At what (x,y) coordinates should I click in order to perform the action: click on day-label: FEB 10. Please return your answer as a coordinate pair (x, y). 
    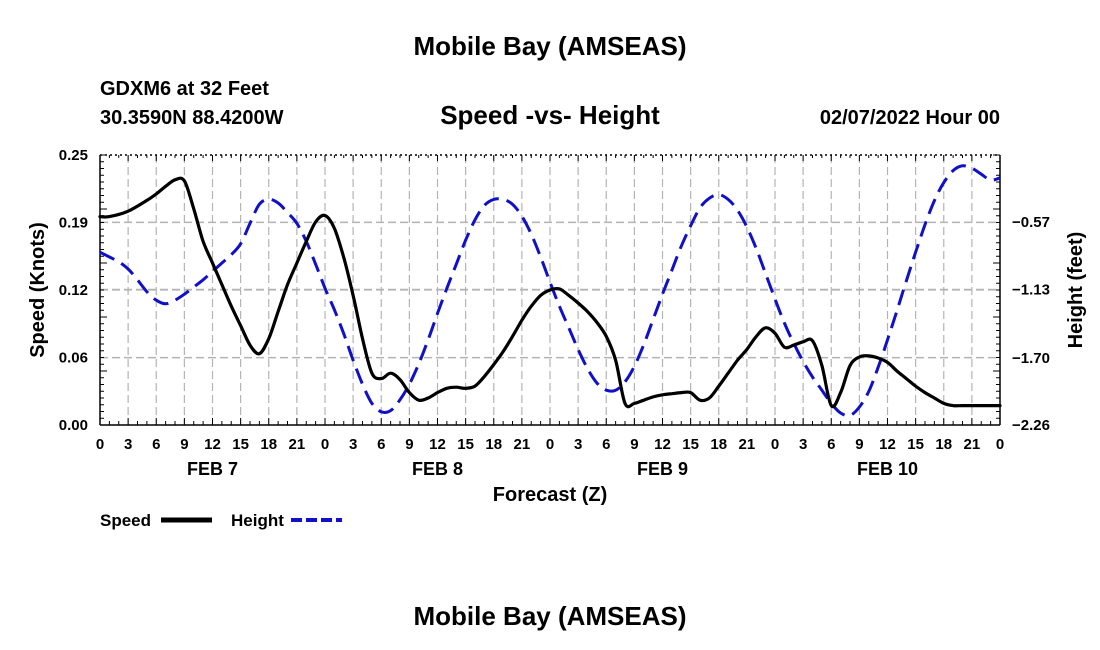
    Looking at the image, I should click on (887, 469).